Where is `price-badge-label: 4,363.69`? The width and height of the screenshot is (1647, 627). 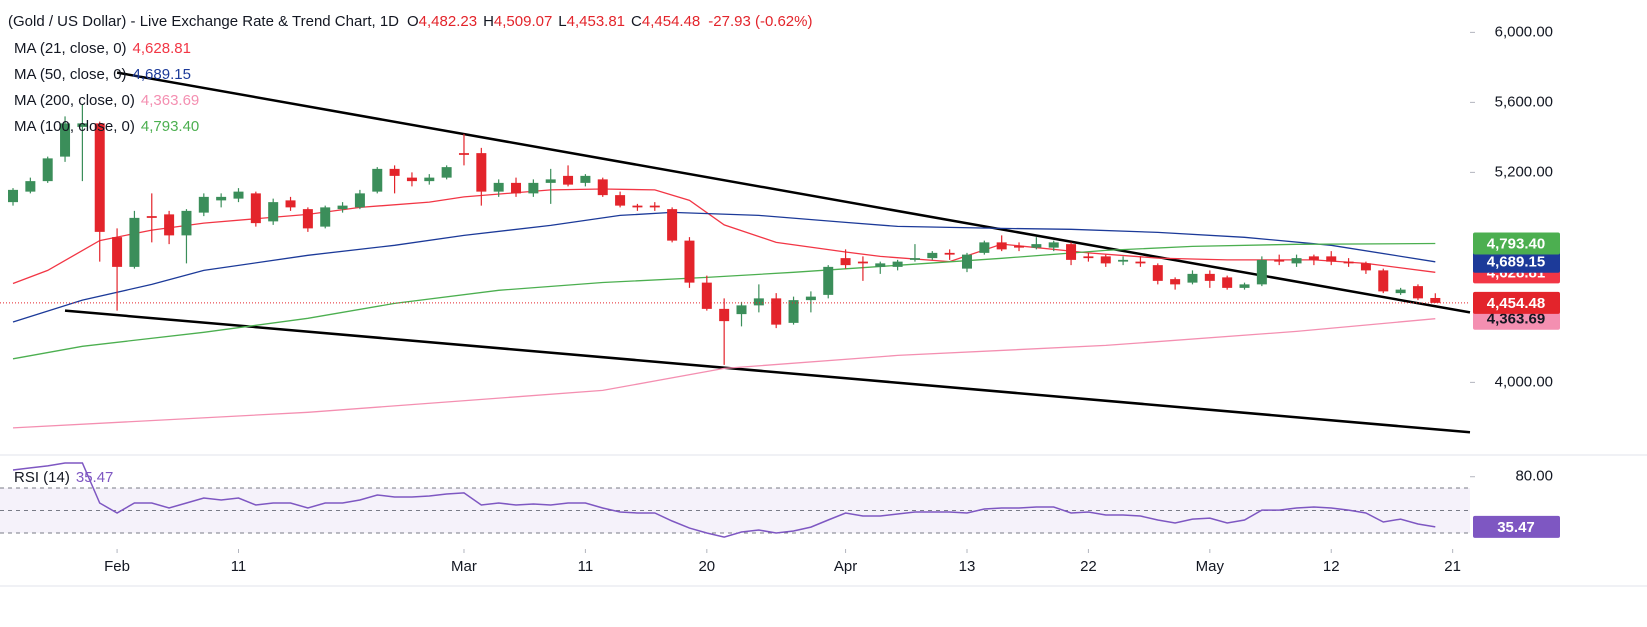 price-badge-label: 4,363.69 is located at coordinates (1516, 319).